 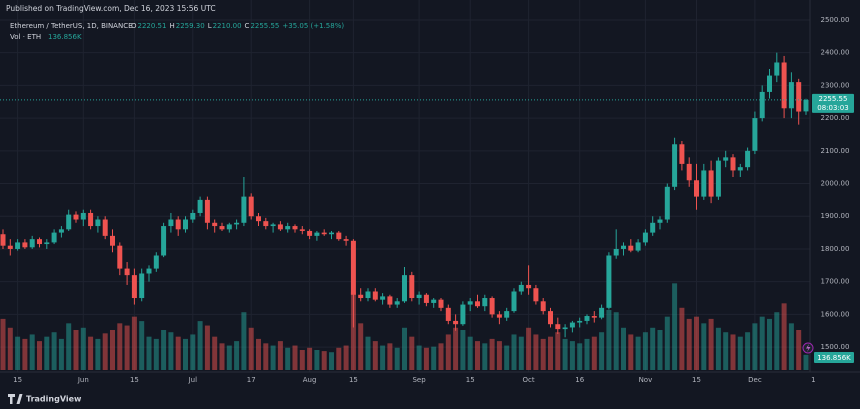 I want to click on footer-bg, so click(x=430, y=399).